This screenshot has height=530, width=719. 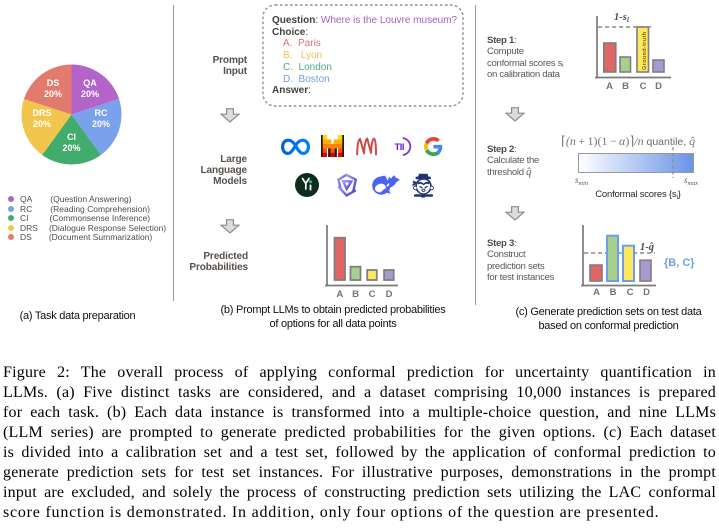 What do you see at coordinates (41, 113) in the screenshot?
I see `svg-text: DRS` at bounding box center [41, 113].